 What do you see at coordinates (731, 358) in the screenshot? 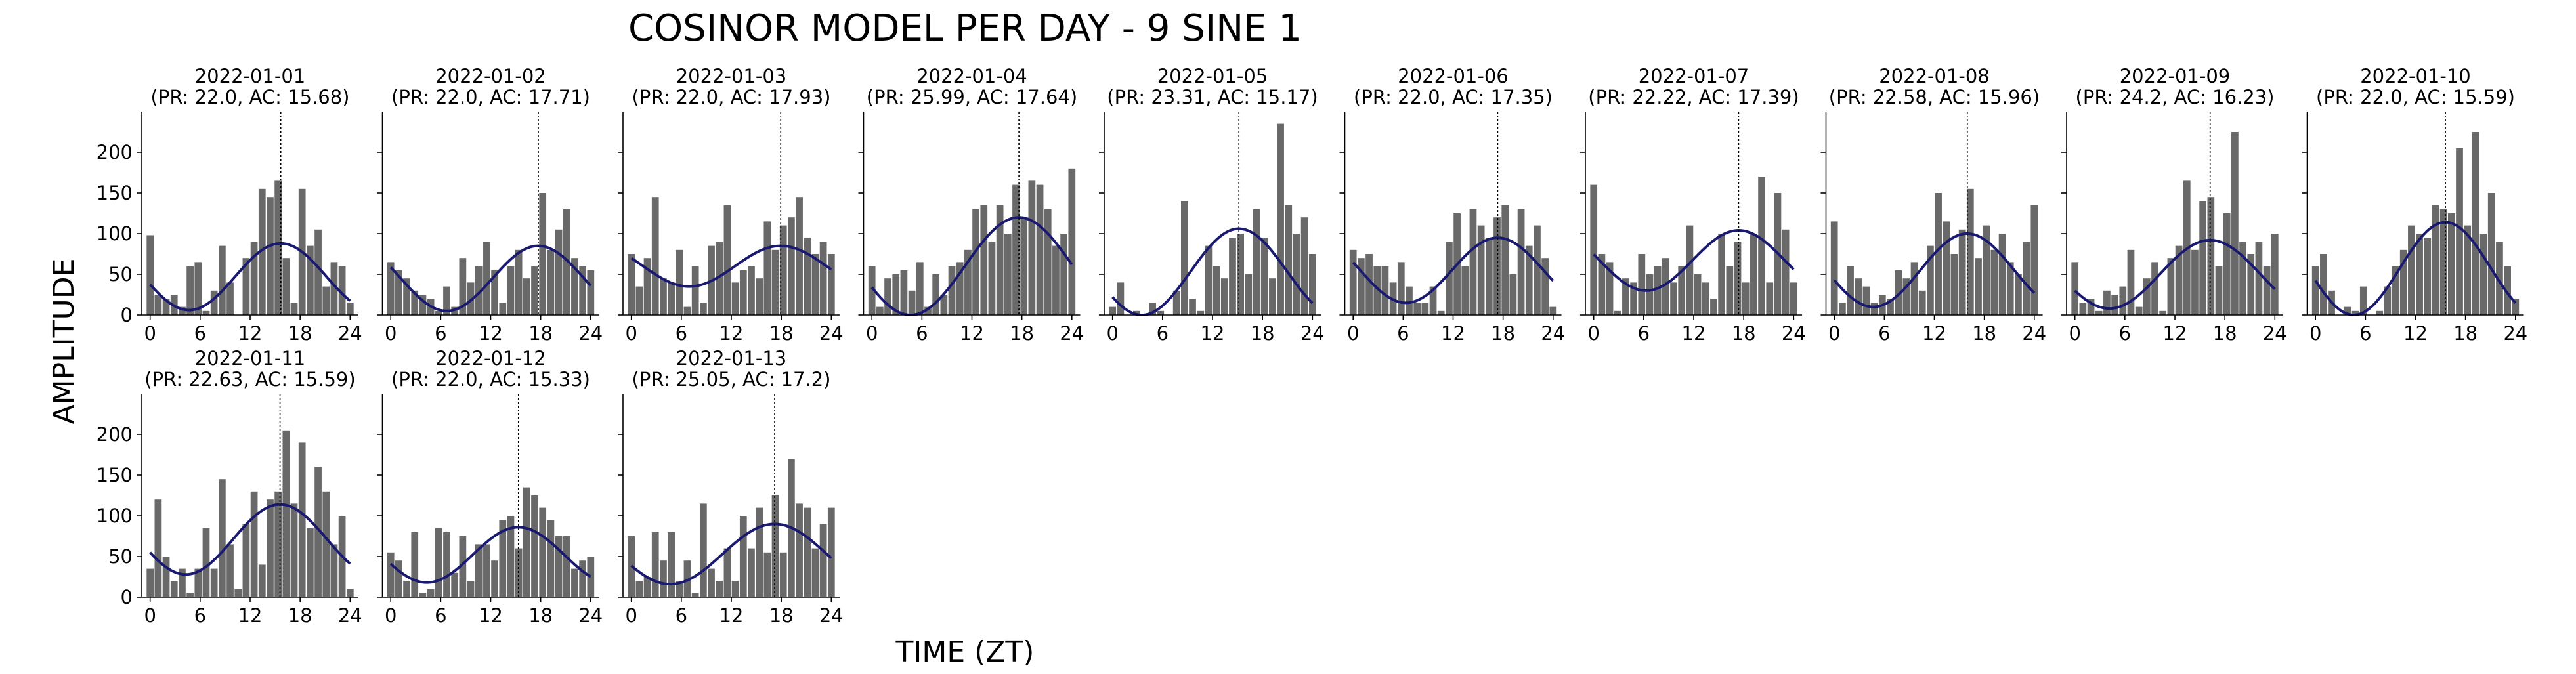
I see `panel-date-title: 2022-01-13` at bounding box center [731, 358].